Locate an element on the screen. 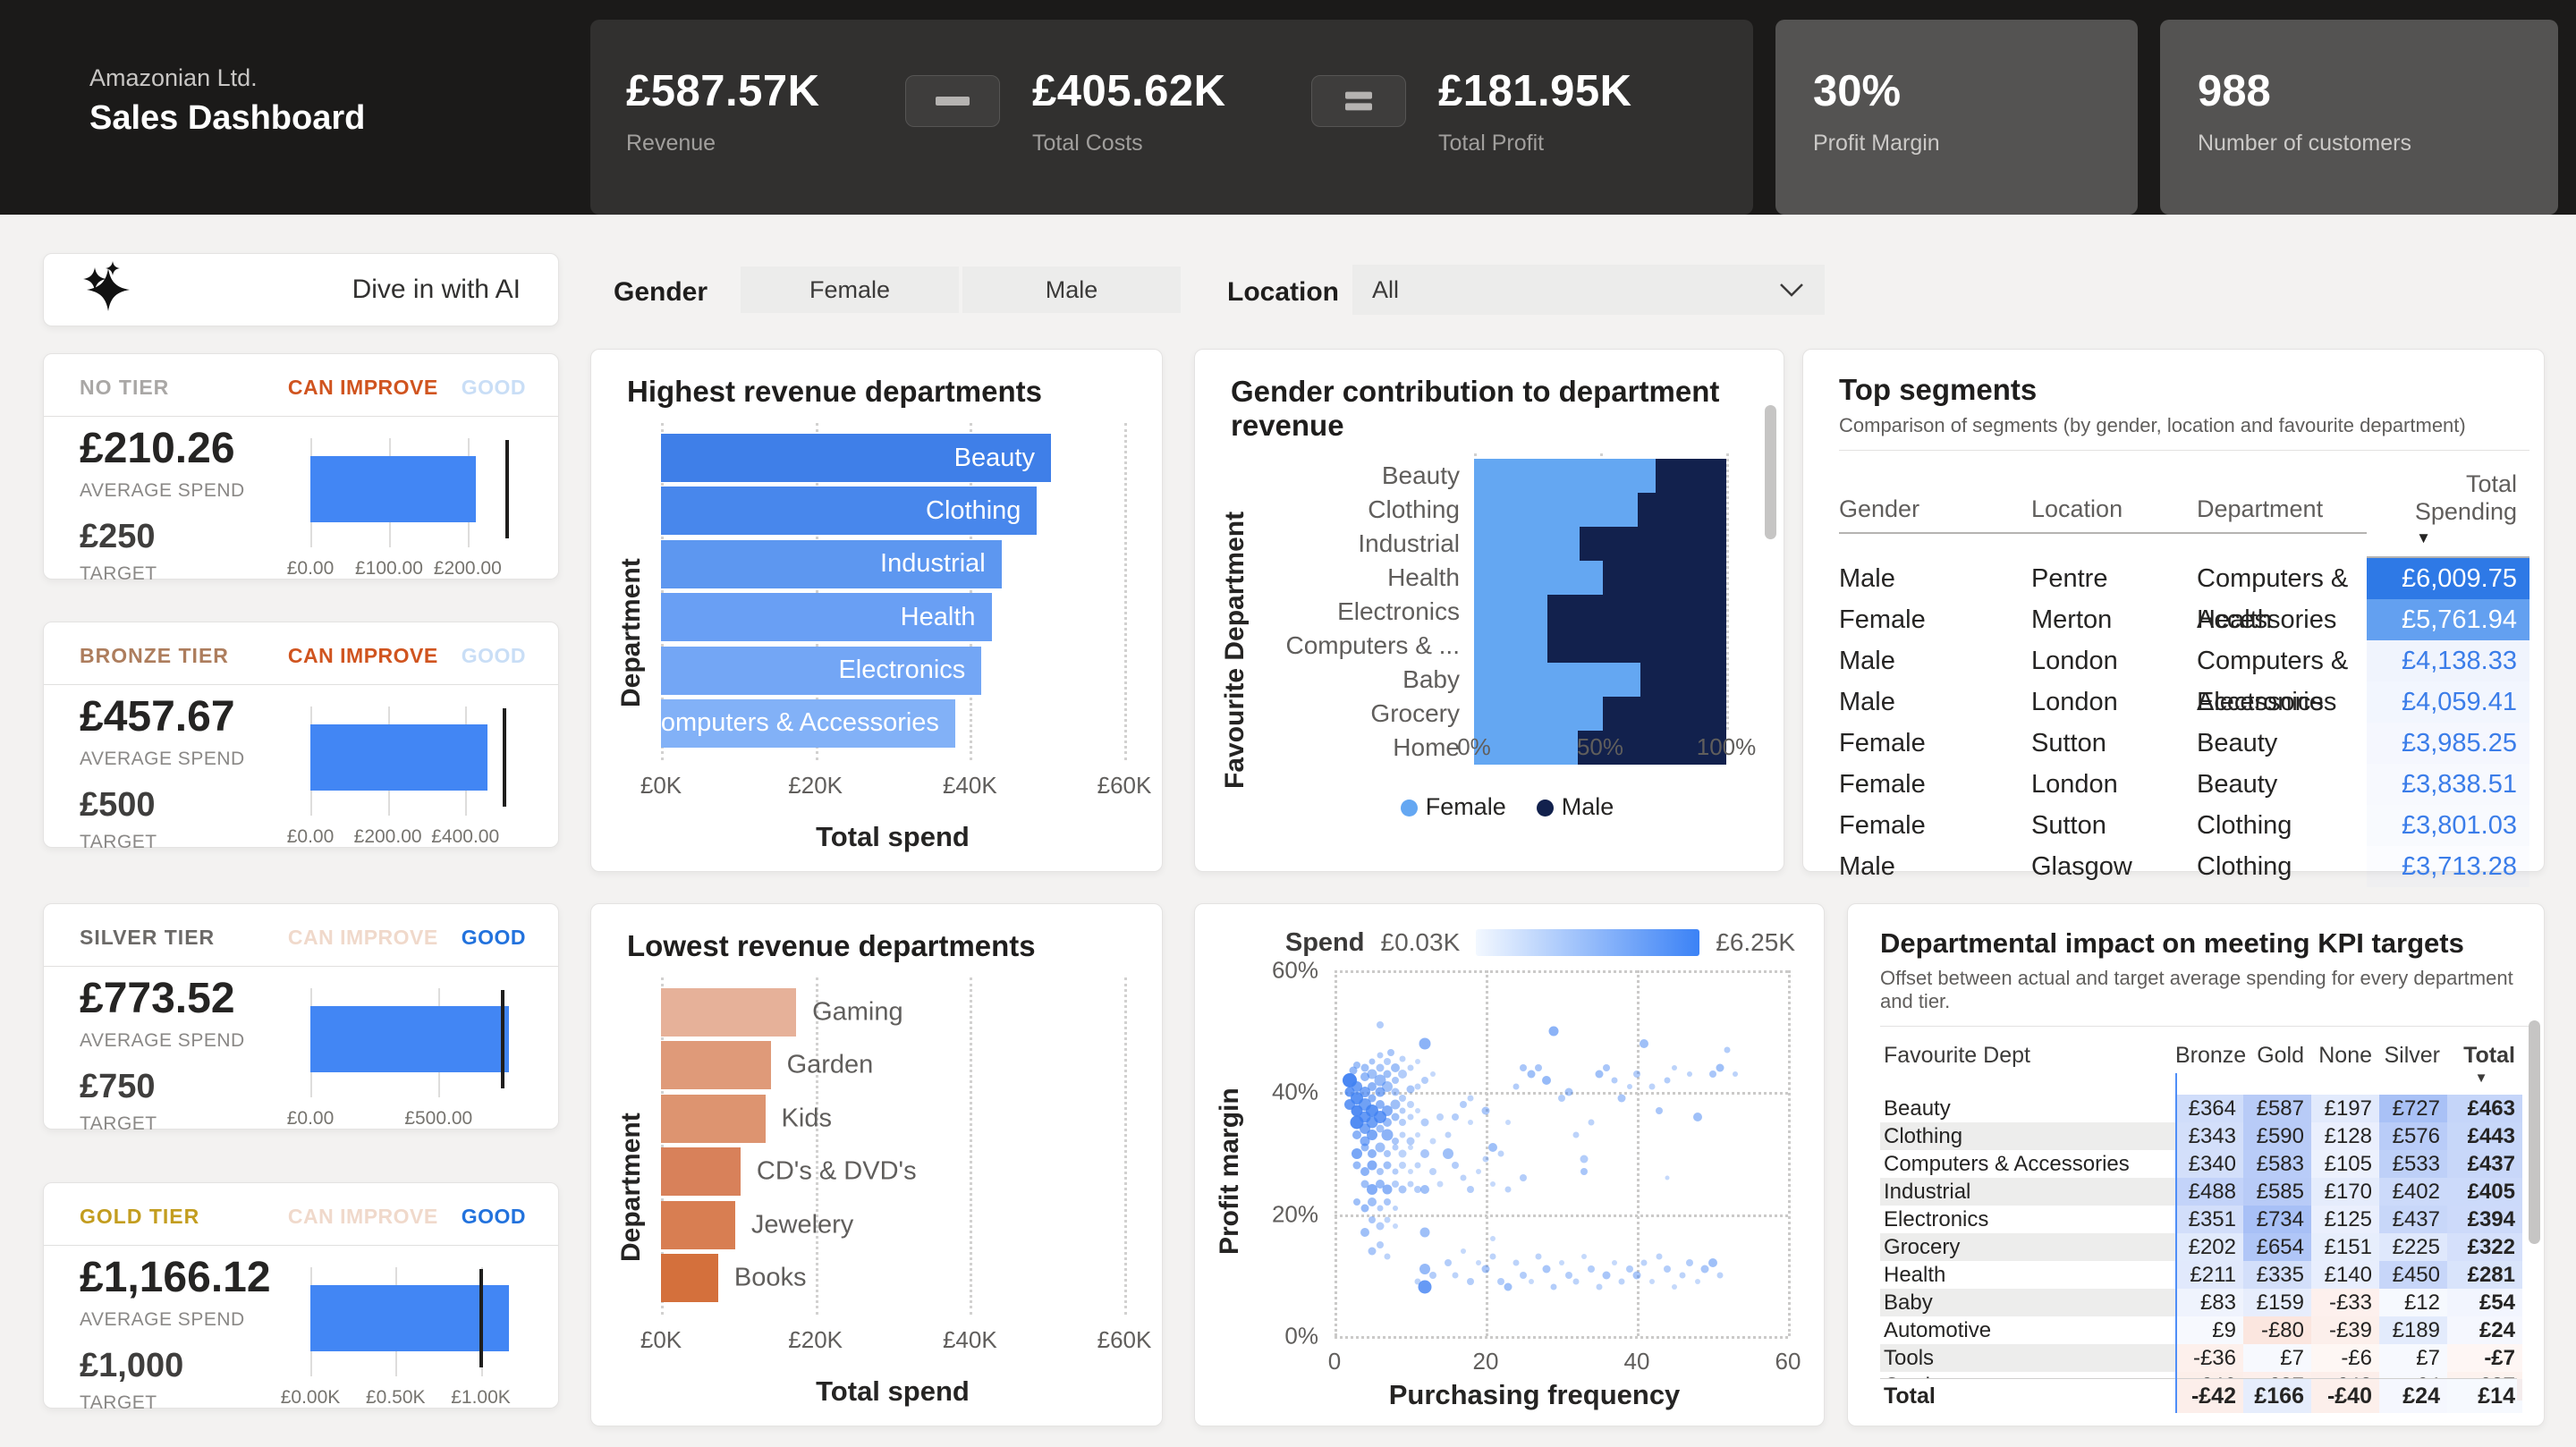 The image size is (2576, 1447). table-row: Health £211 £335 £140 £450 £281 is located at coordinates (2205, 1275).